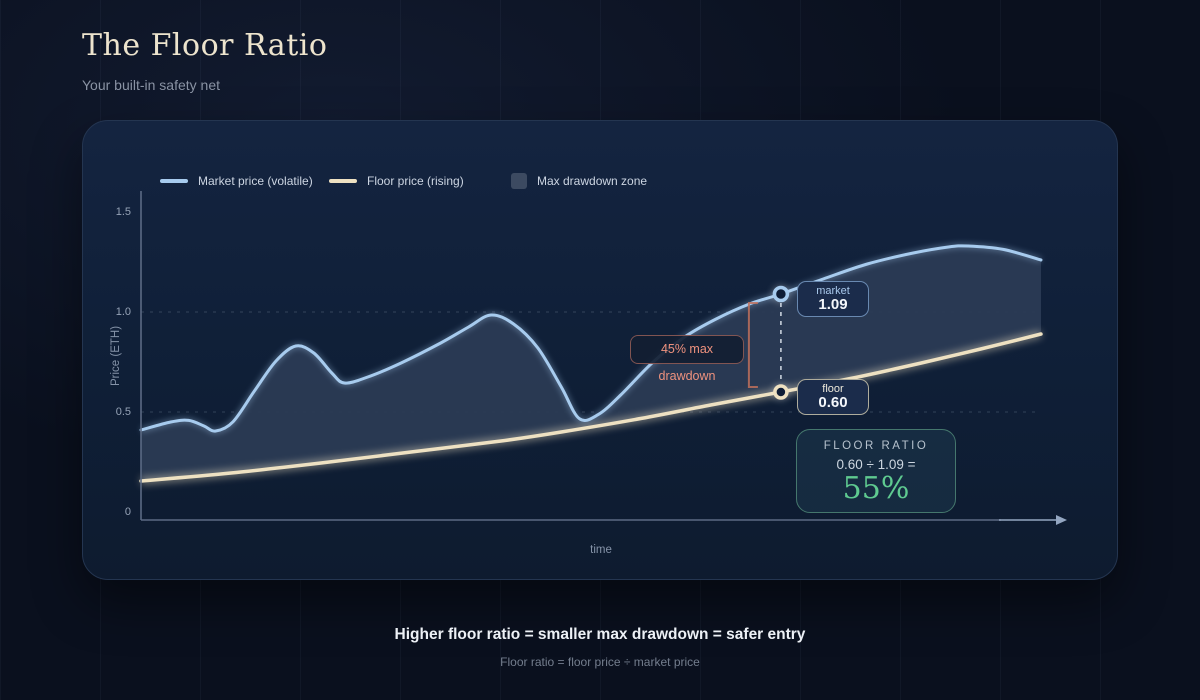 The width and height of the screenshot is (1200, 700). Describe the element at coordinates (127, 512) in the screenshot. I see `y-tick-0: 0` at that location.